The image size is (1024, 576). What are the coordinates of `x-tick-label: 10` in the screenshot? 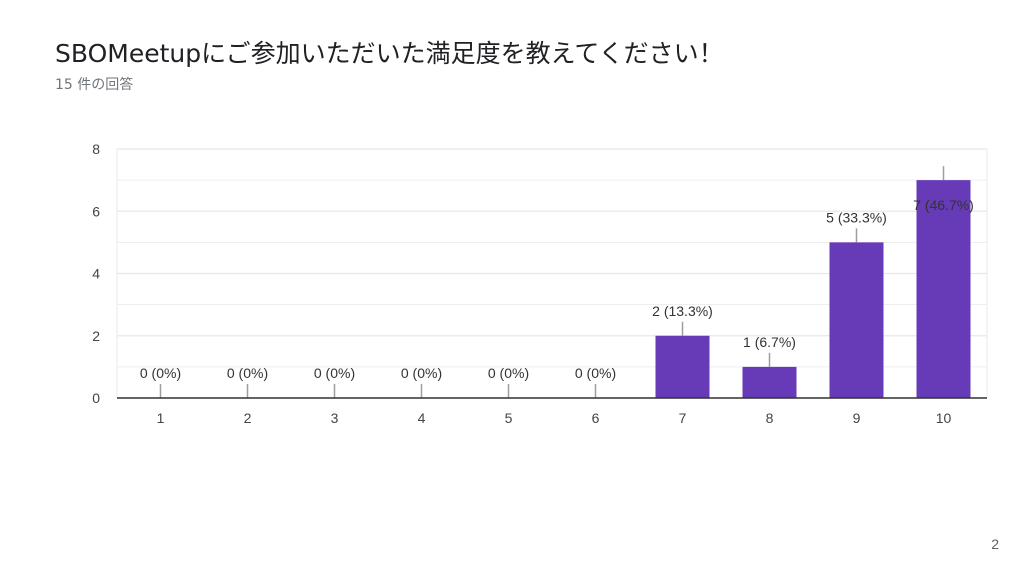 It's located at (944, 418).